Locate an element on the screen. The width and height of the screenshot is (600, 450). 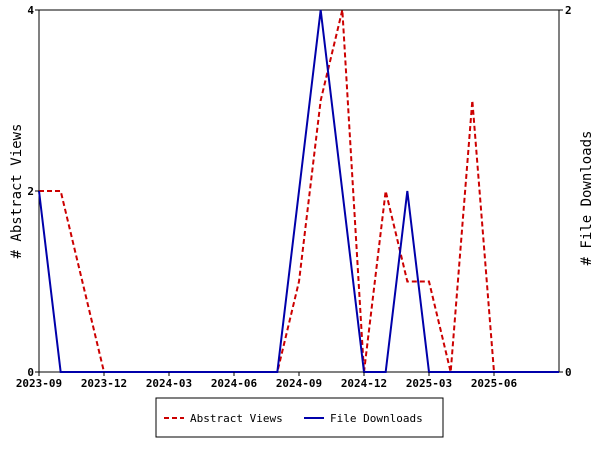
left-tick-label: 0 is located at coordinates (30, 372).